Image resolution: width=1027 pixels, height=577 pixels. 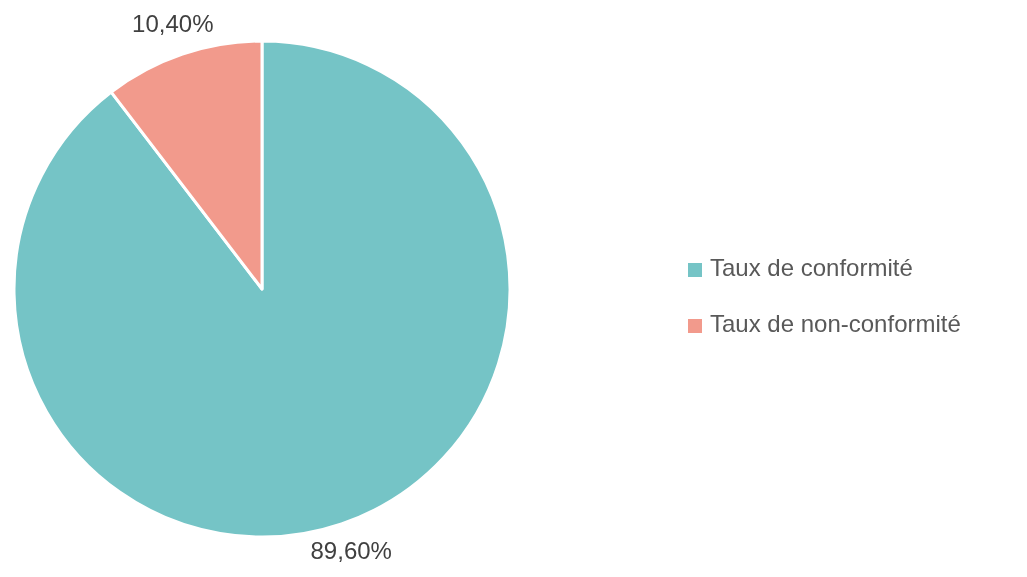 I want to click on data-label: 89,60%, so click(x=351, y=550).